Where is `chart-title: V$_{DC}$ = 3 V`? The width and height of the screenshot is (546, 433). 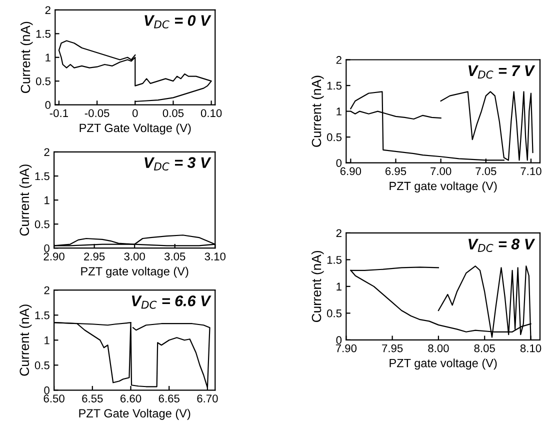 chart-title: V$_{DC}$ = 3 V is located at coordinates (178, 163).